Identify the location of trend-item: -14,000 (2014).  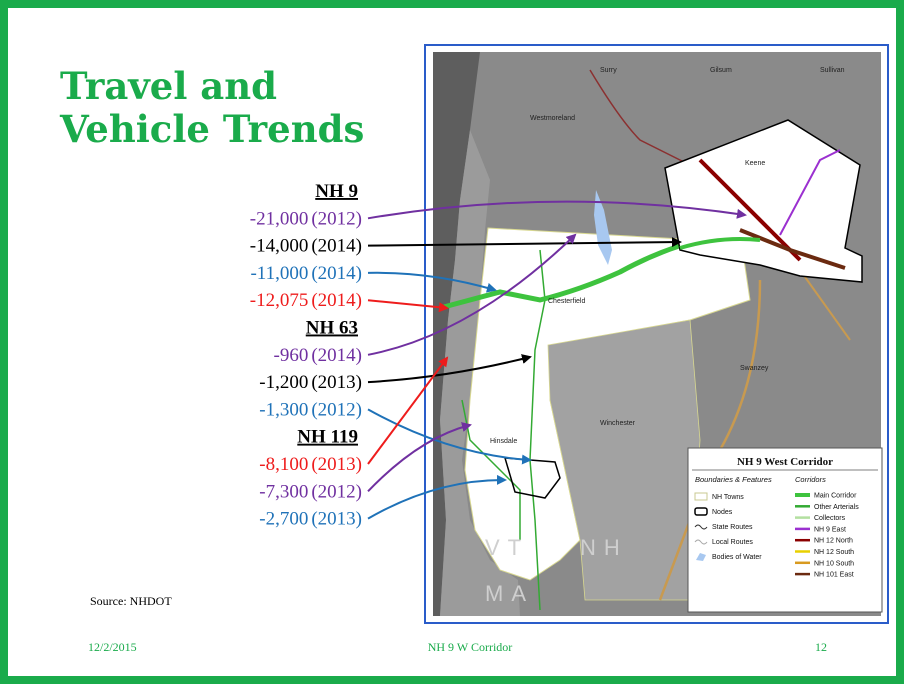
(306, 246).